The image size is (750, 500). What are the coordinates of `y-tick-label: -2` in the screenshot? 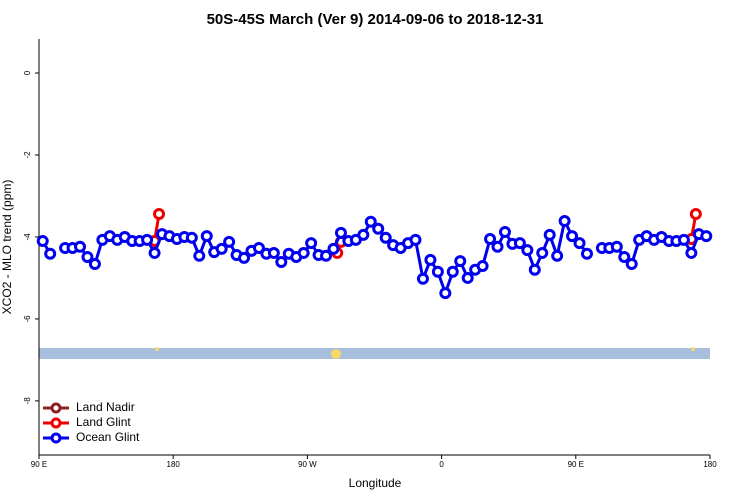 It's located at (27, 155).